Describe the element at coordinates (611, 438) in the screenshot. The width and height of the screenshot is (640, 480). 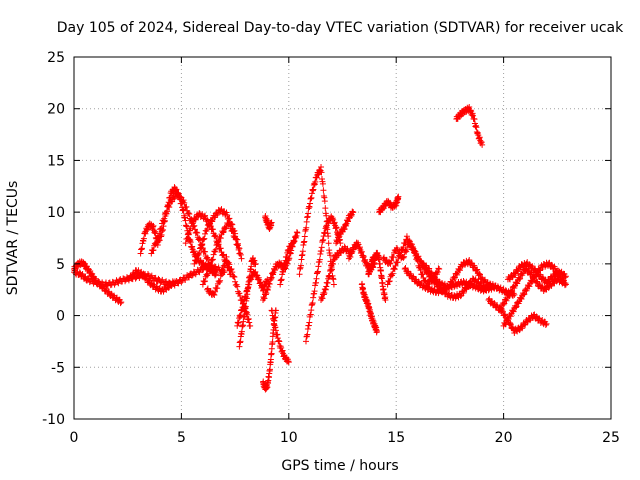
I see `x-tick-label: 25` at that location.